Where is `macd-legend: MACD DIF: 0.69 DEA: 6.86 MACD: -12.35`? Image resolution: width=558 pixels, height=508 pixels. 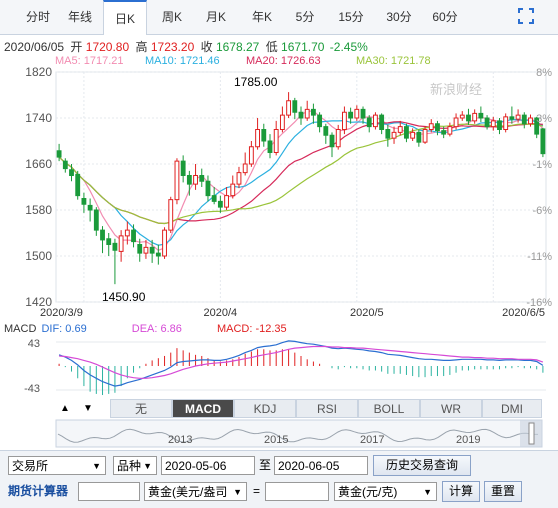
macd-legend: MACD DIF: 0.69 DEA: 6.86 MACD: -12.35 is located at coordinates (145, 329).